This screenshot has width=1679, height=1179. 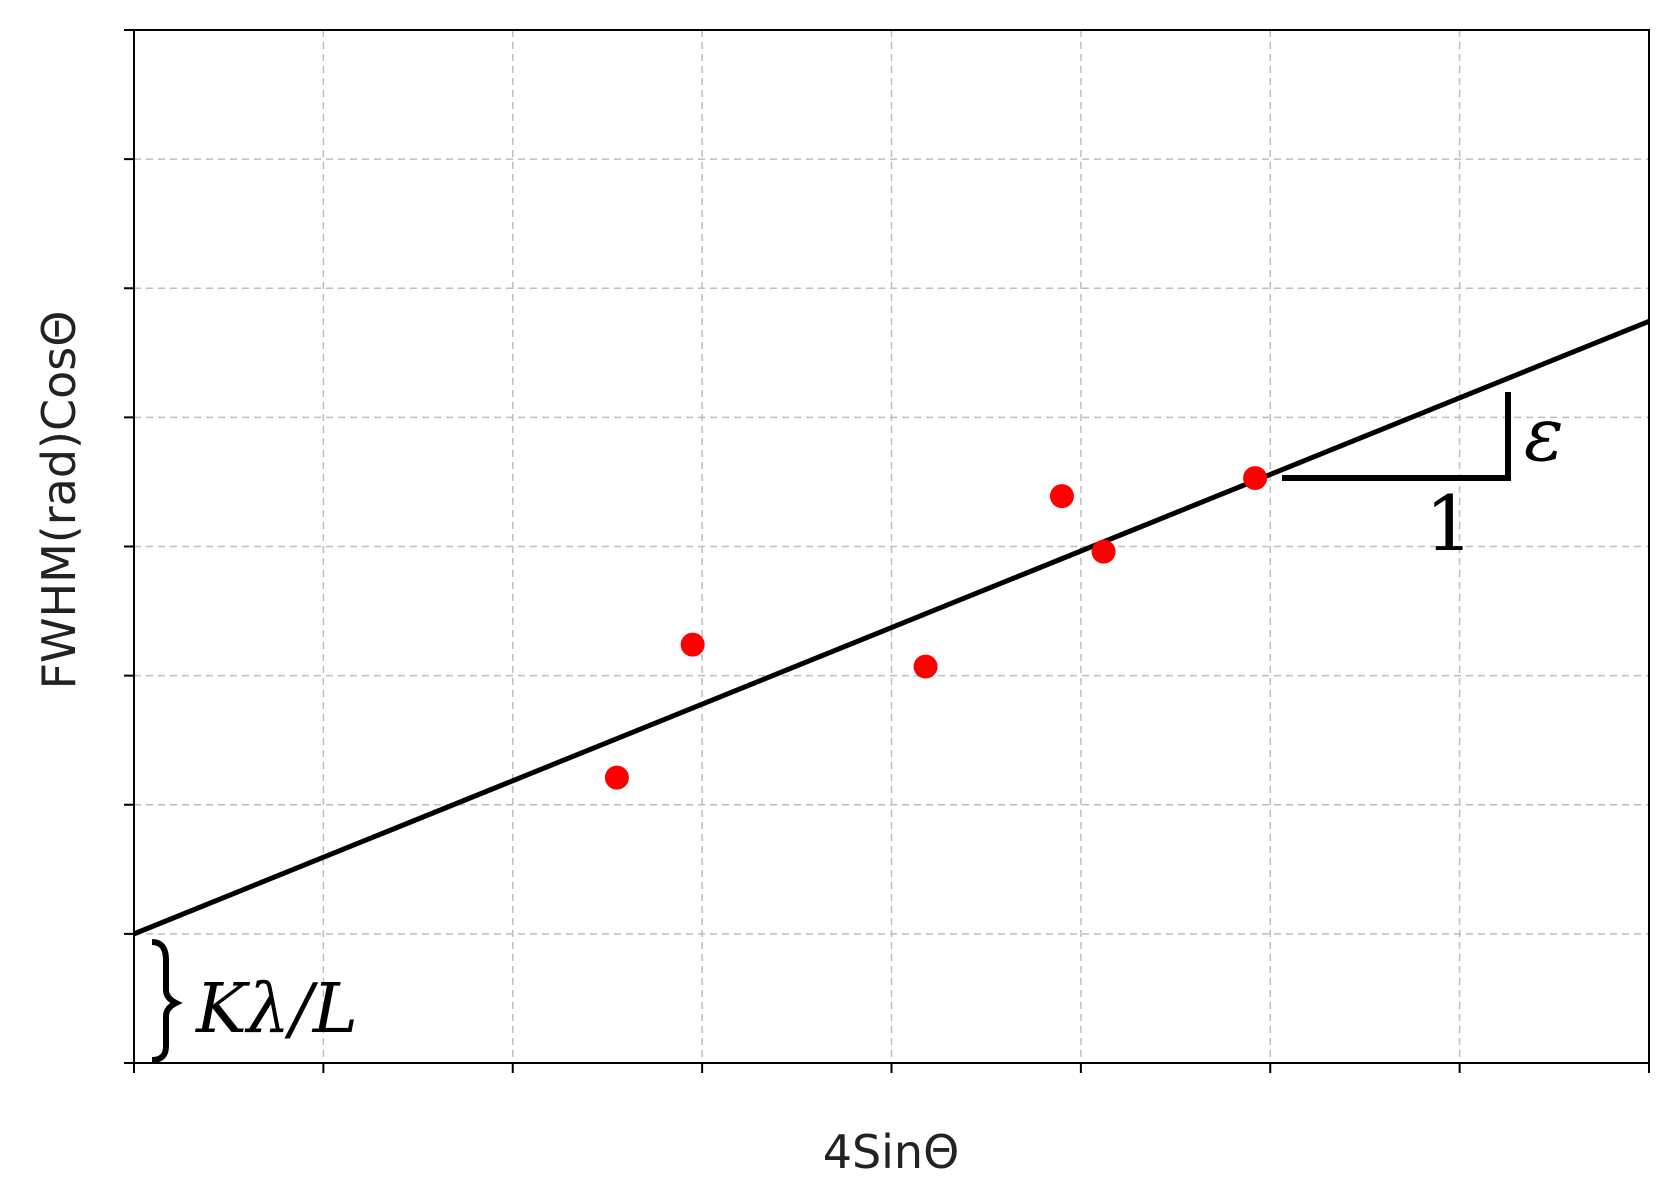 I want to click on slope-triangle, so click(x=1396, y=436).